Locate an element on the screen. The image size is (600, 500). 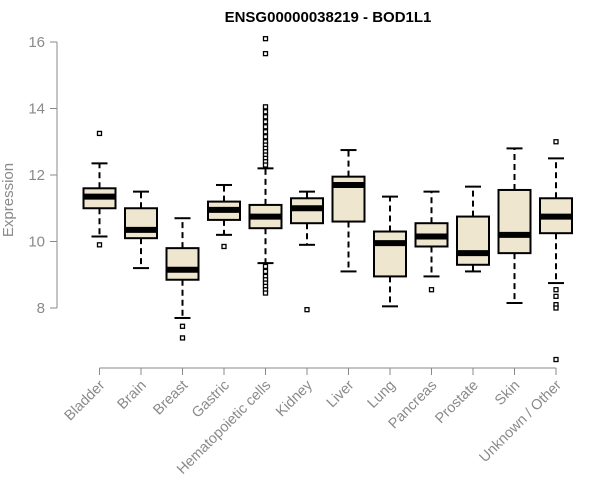
box-prostate is located at coordinates (473, 229).